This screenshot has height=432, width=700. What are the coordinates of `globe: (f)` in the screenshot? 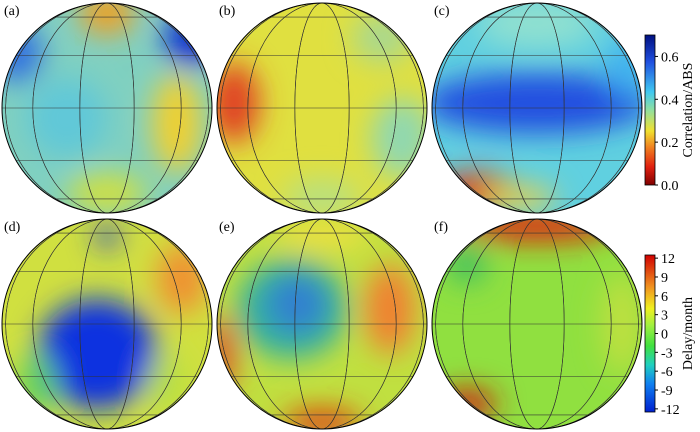 It's located at (537, 324).